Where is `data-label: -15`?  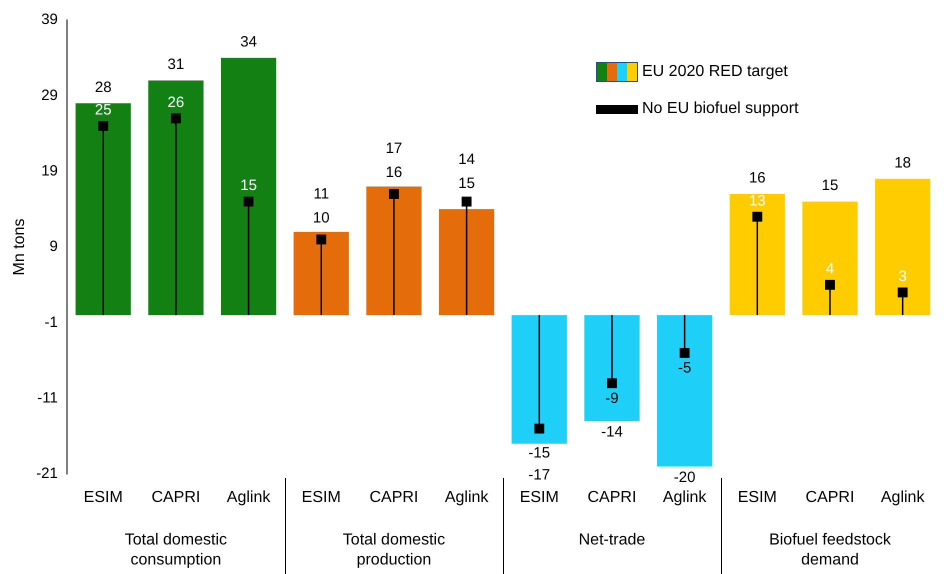
data-label: -15 is located at coordinates (539, 453).